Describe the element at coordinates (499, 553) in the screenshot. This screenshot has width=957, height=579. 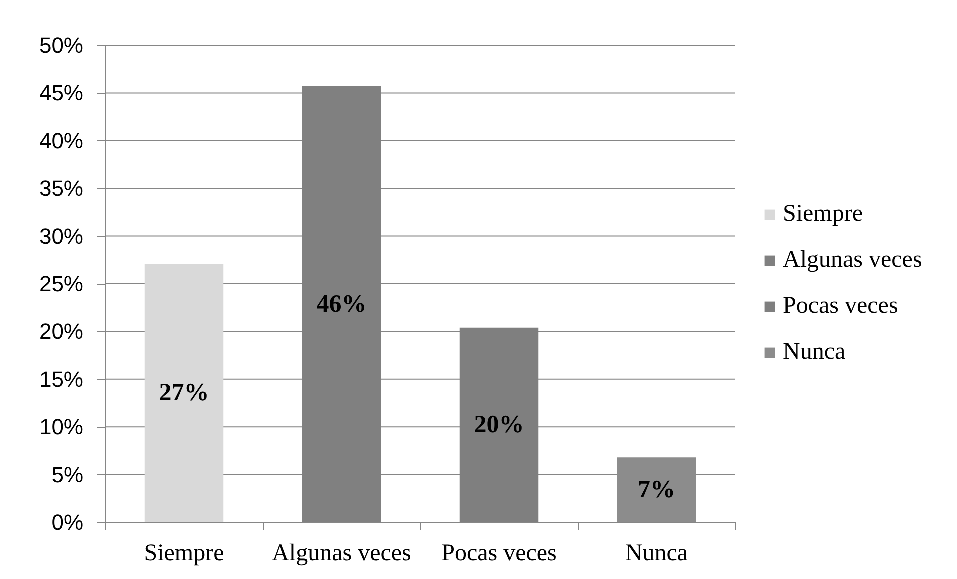
I see `x-tick-label: Pocas veces` at that location.